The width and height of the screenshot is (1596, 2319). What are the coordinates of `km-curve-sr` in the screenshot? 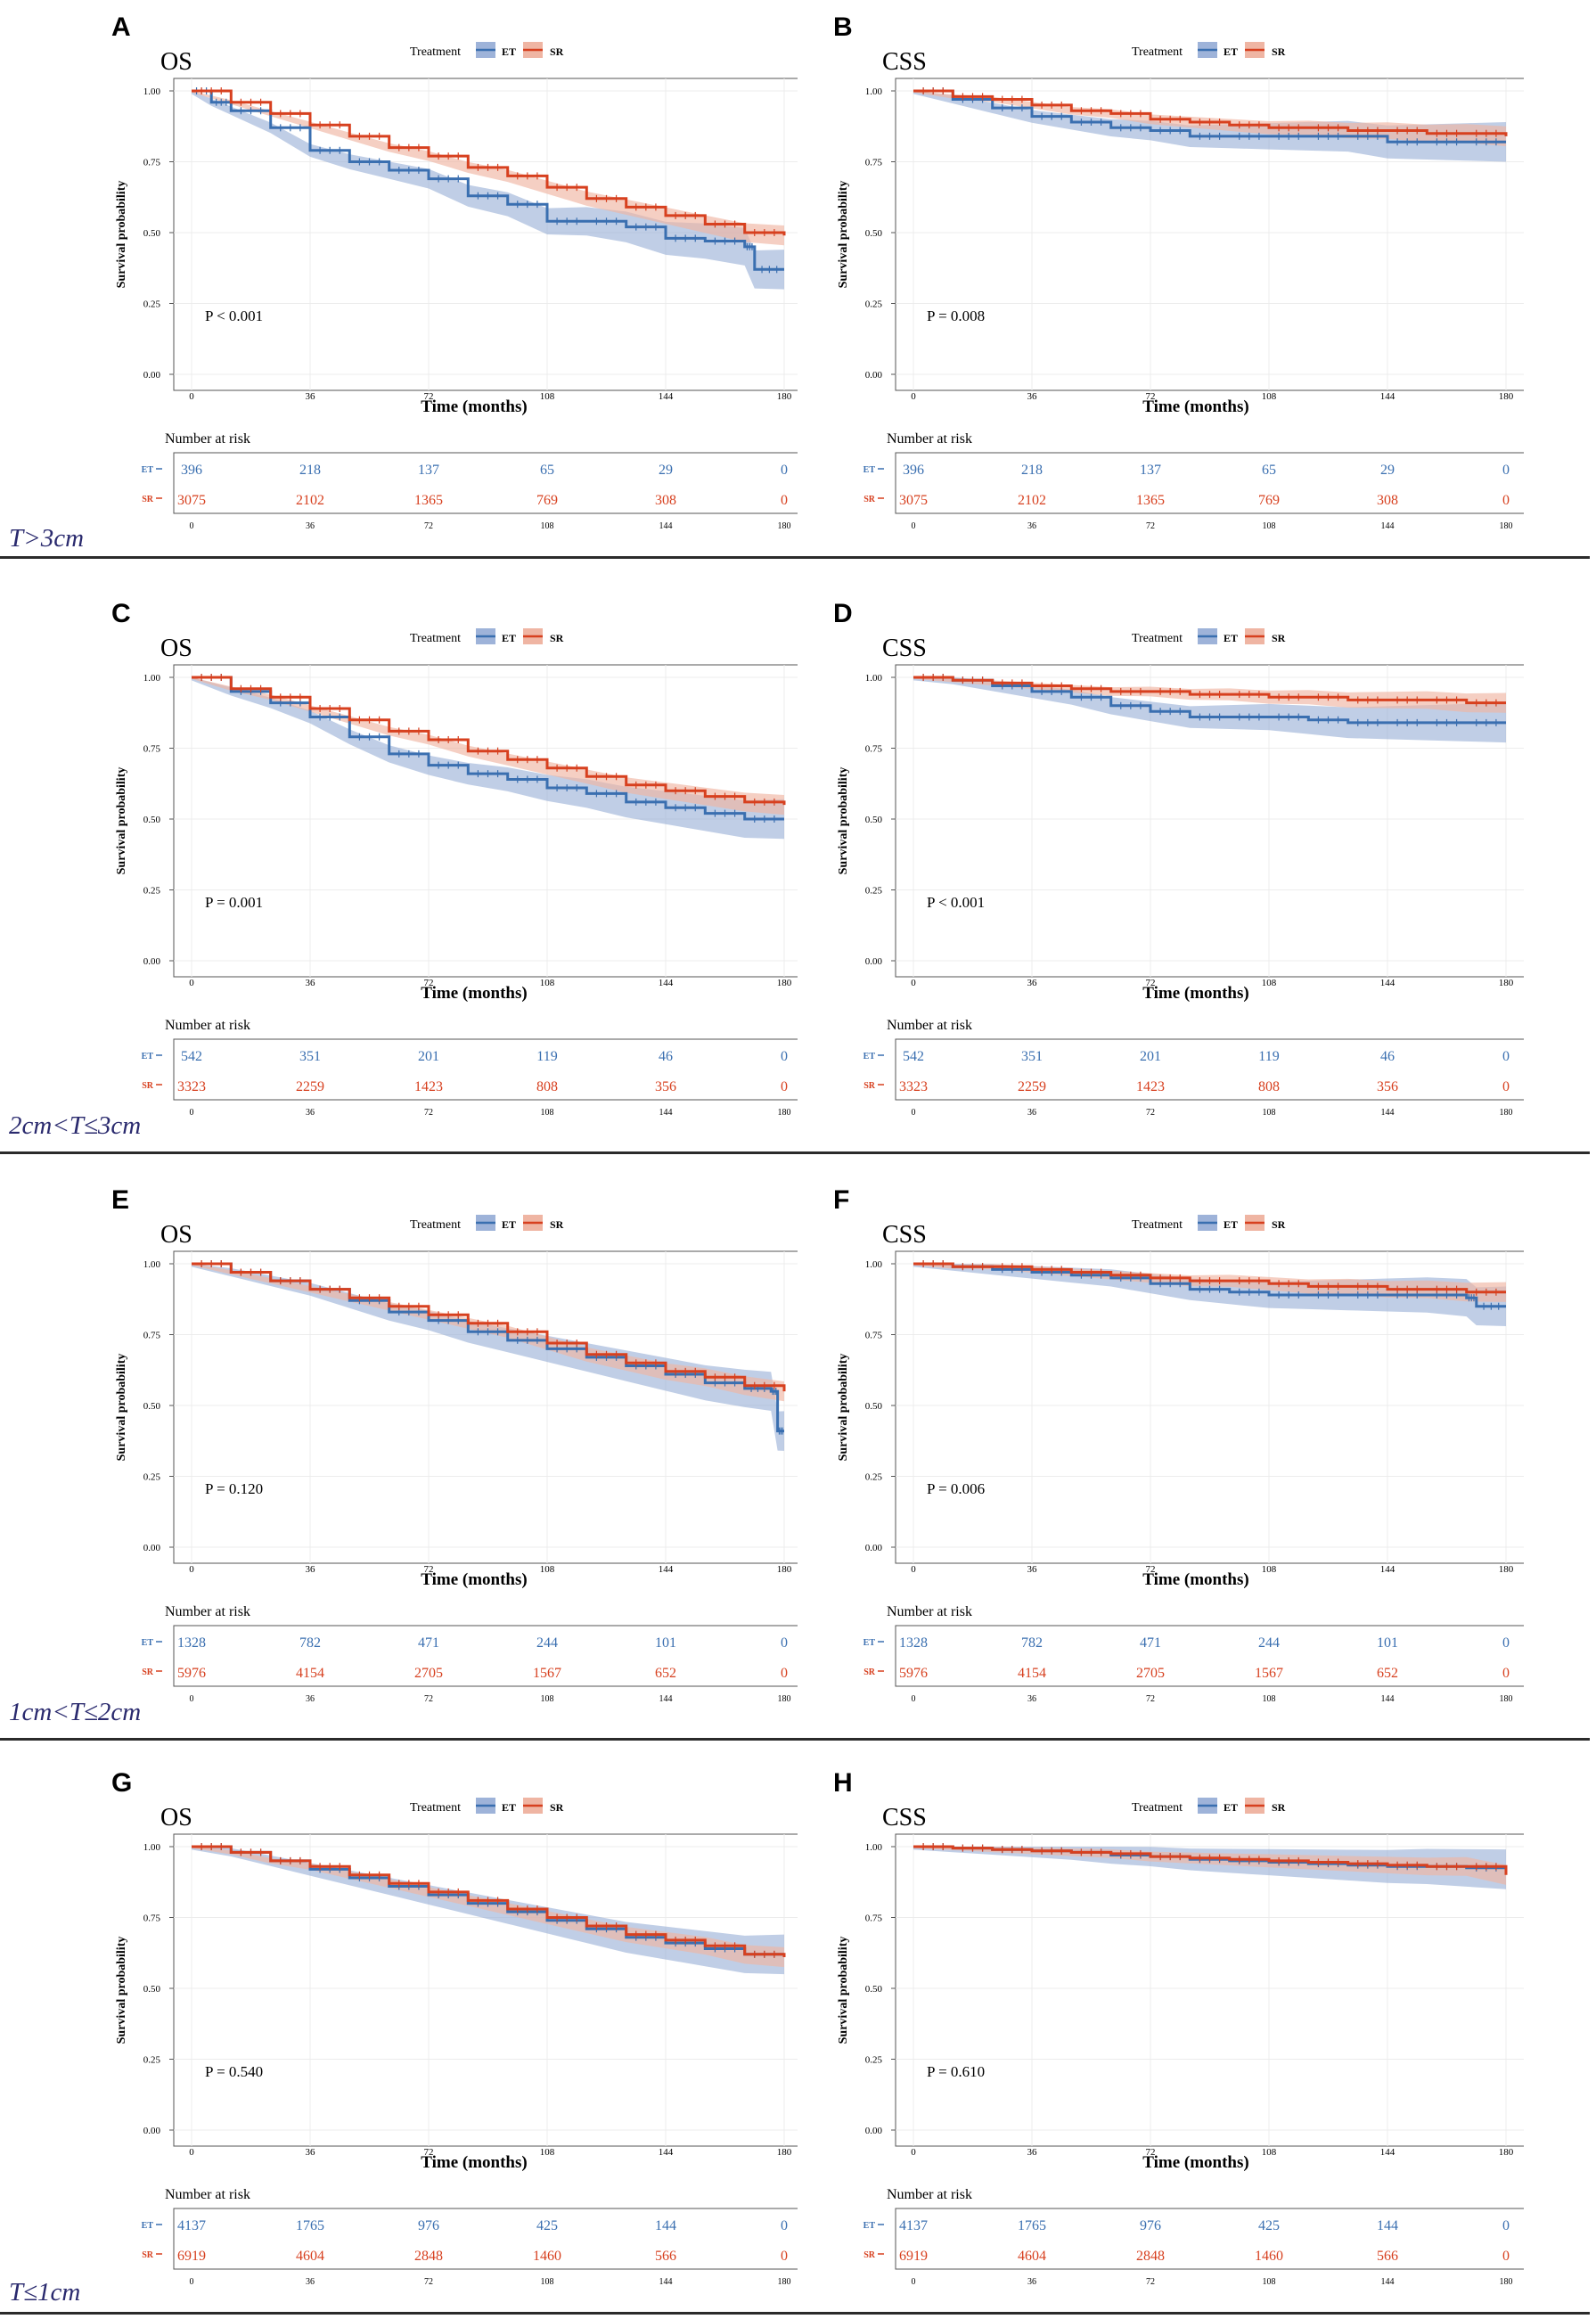 It's located at (489, 1327).